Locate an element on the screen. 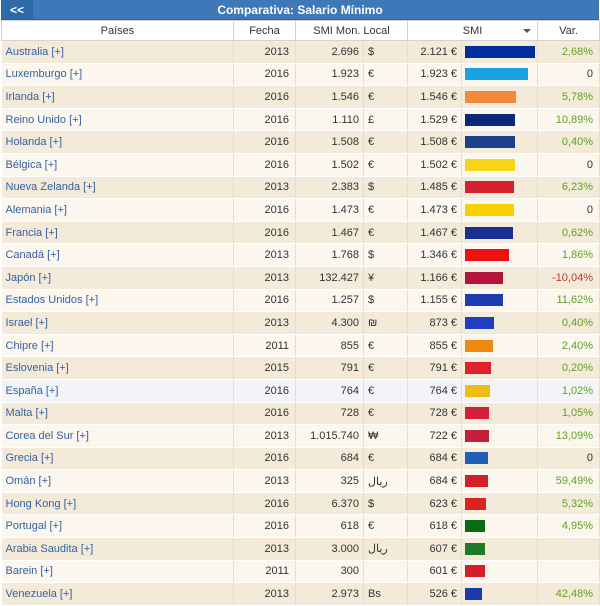 Image resolution: width=600 pixels, height=606 pixels. country-link: Estados Unidos [+] is located at coordinates (117, 301).